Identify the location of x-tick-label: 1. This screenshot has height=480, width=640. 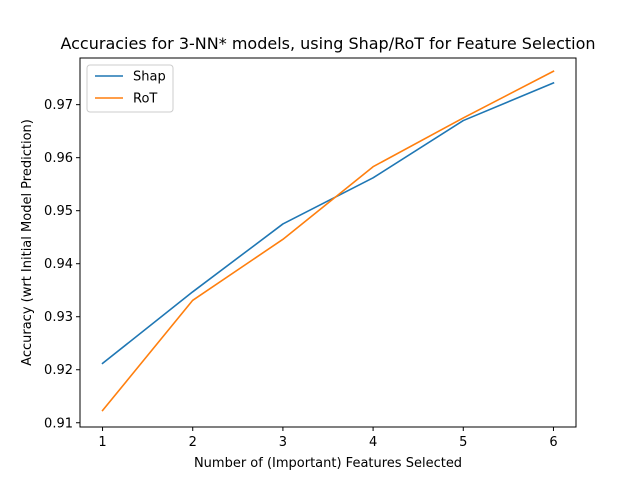
(102, 442).